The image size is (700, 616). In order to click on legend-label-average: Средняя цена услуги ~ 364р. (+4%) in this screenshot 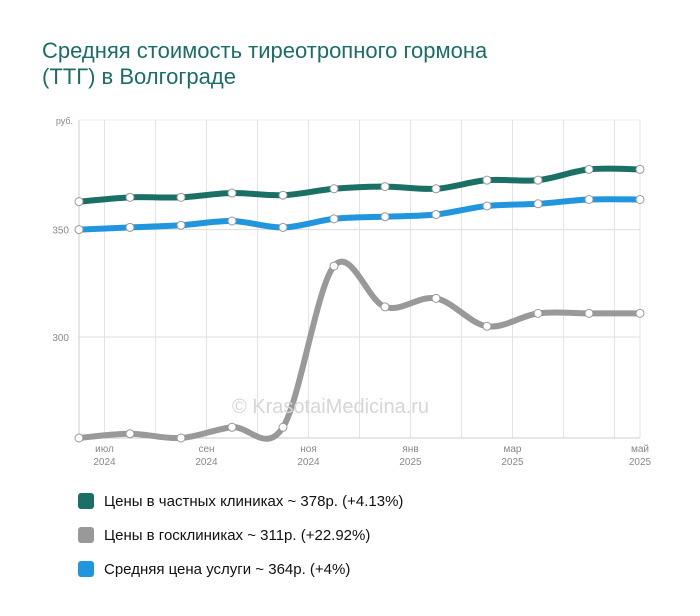, I will do `click(227, 569)`.